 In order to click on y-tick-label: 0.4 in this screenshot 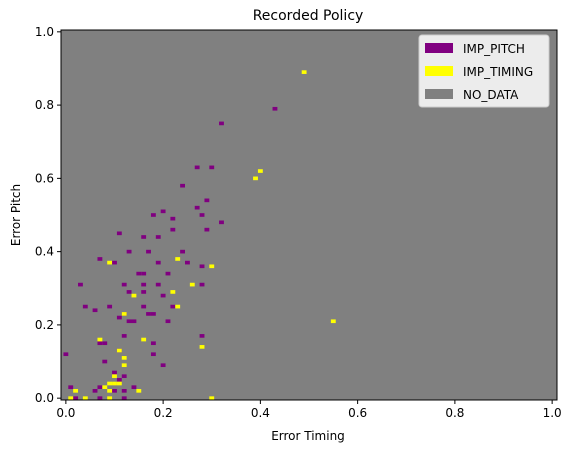, I will do `click(44, 252)`.